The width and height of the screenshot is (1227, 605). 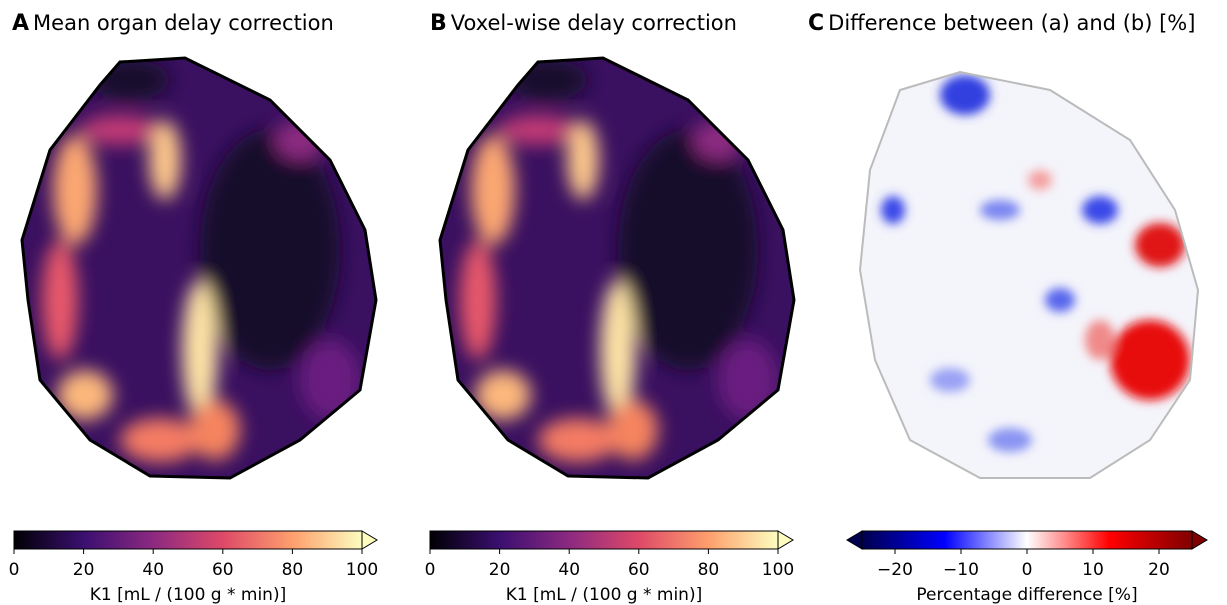 I want to click on panel-title: B Voxel-wise delay correction, so click(x=583, y=23).